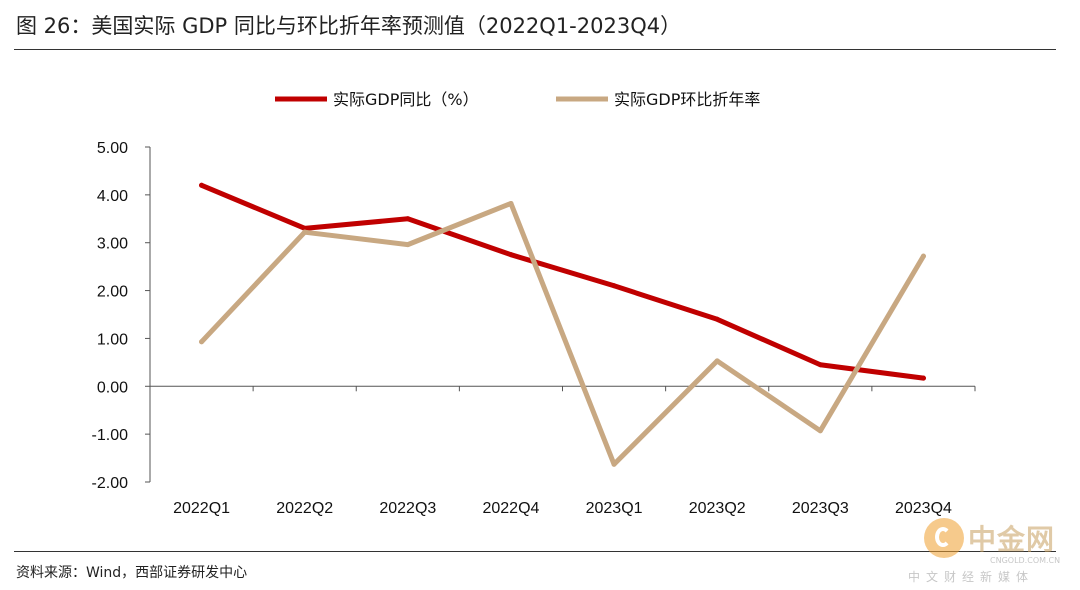  I want to click on x-tick-label: 2023Q1, so click(614, 508).